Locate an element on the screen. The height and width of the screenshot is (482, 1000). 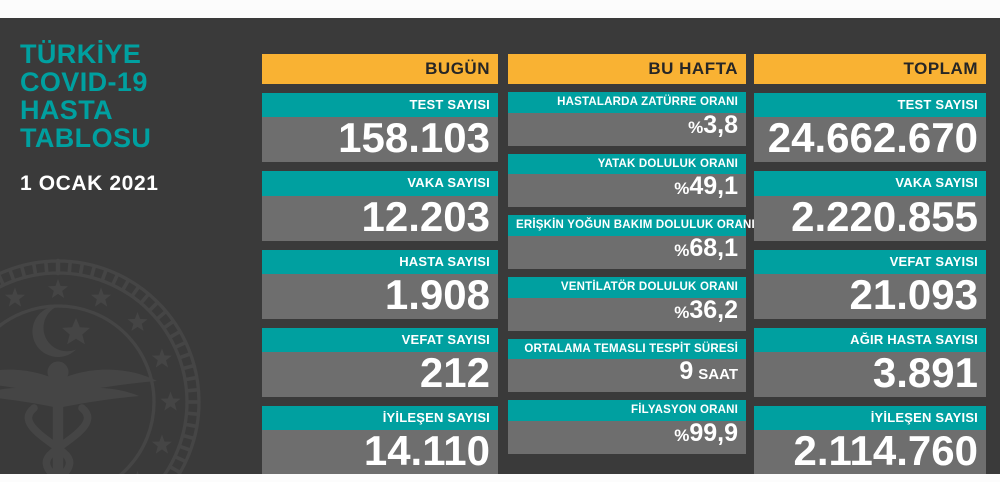
stat-toplam-agir-hasta-sayisi: AĞIR HASTA SAYISI 3.891 is located at coordinates (870, 362).